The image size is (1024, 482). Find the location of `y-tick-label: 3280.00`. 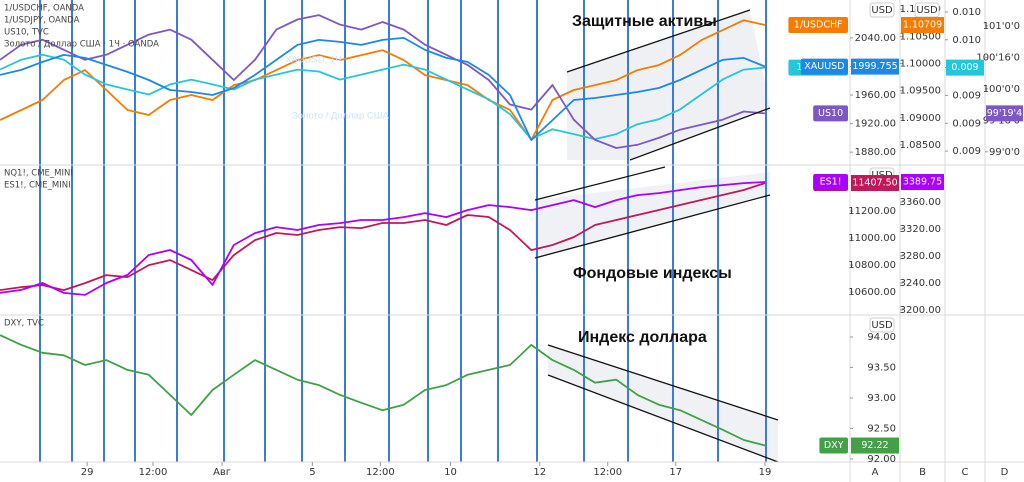

y-tick-label: 3280.00 is located at coordinates (920, 256).